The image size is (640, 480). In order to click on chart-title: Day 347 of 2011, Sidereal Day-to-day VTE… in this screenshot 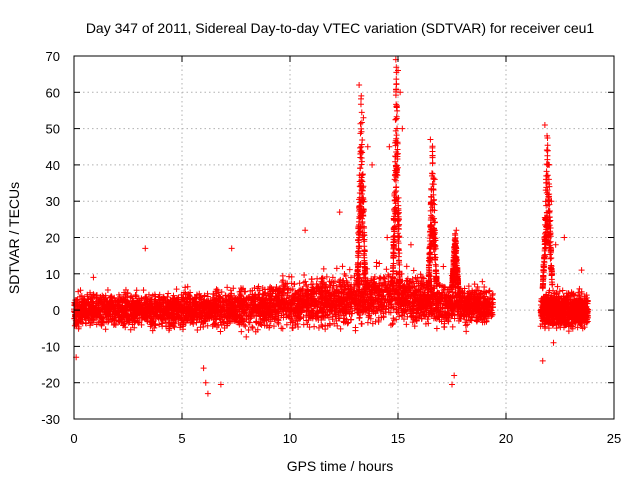, I will do `click(340, 28)`.